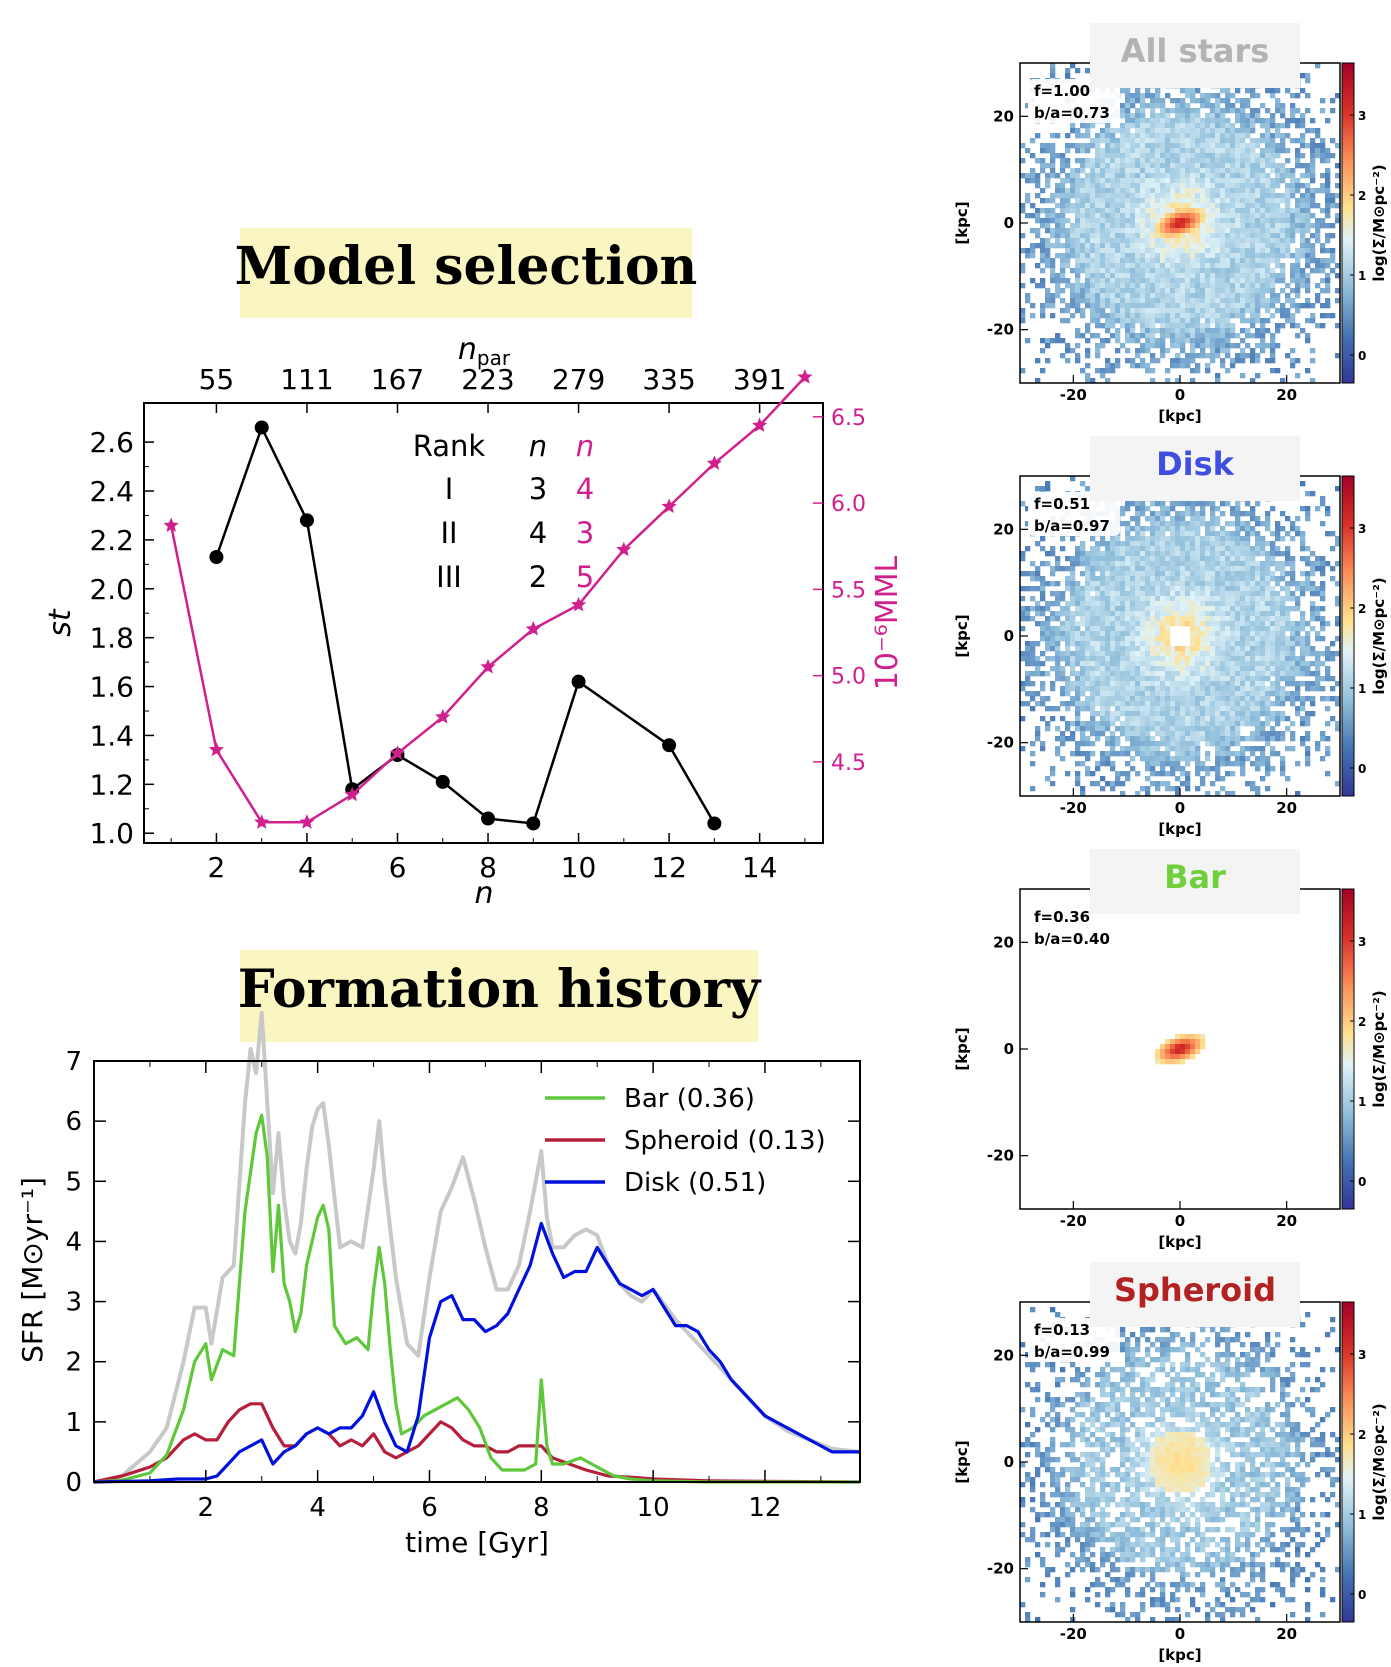 This screenshot has width=1391, height=1667. Describe the element at coordinates (759, 379) in the screenshot. I see `ms-top-tick-label: 391` at that location.